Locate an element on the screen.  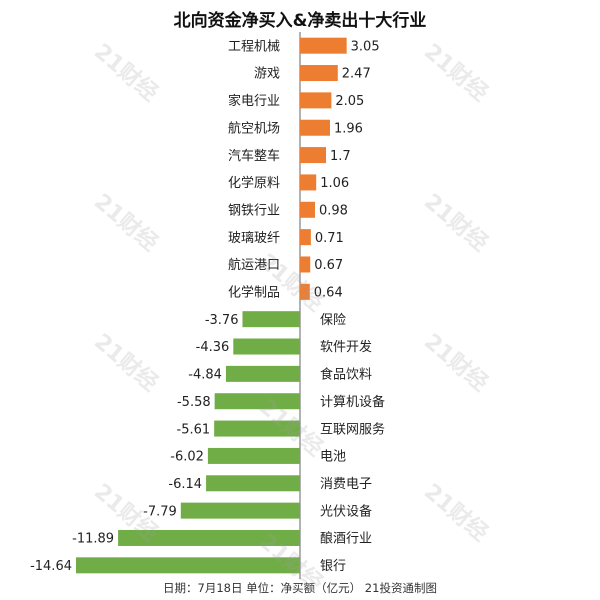
category-label: 工程机械 is located at coordinates (254, 46).